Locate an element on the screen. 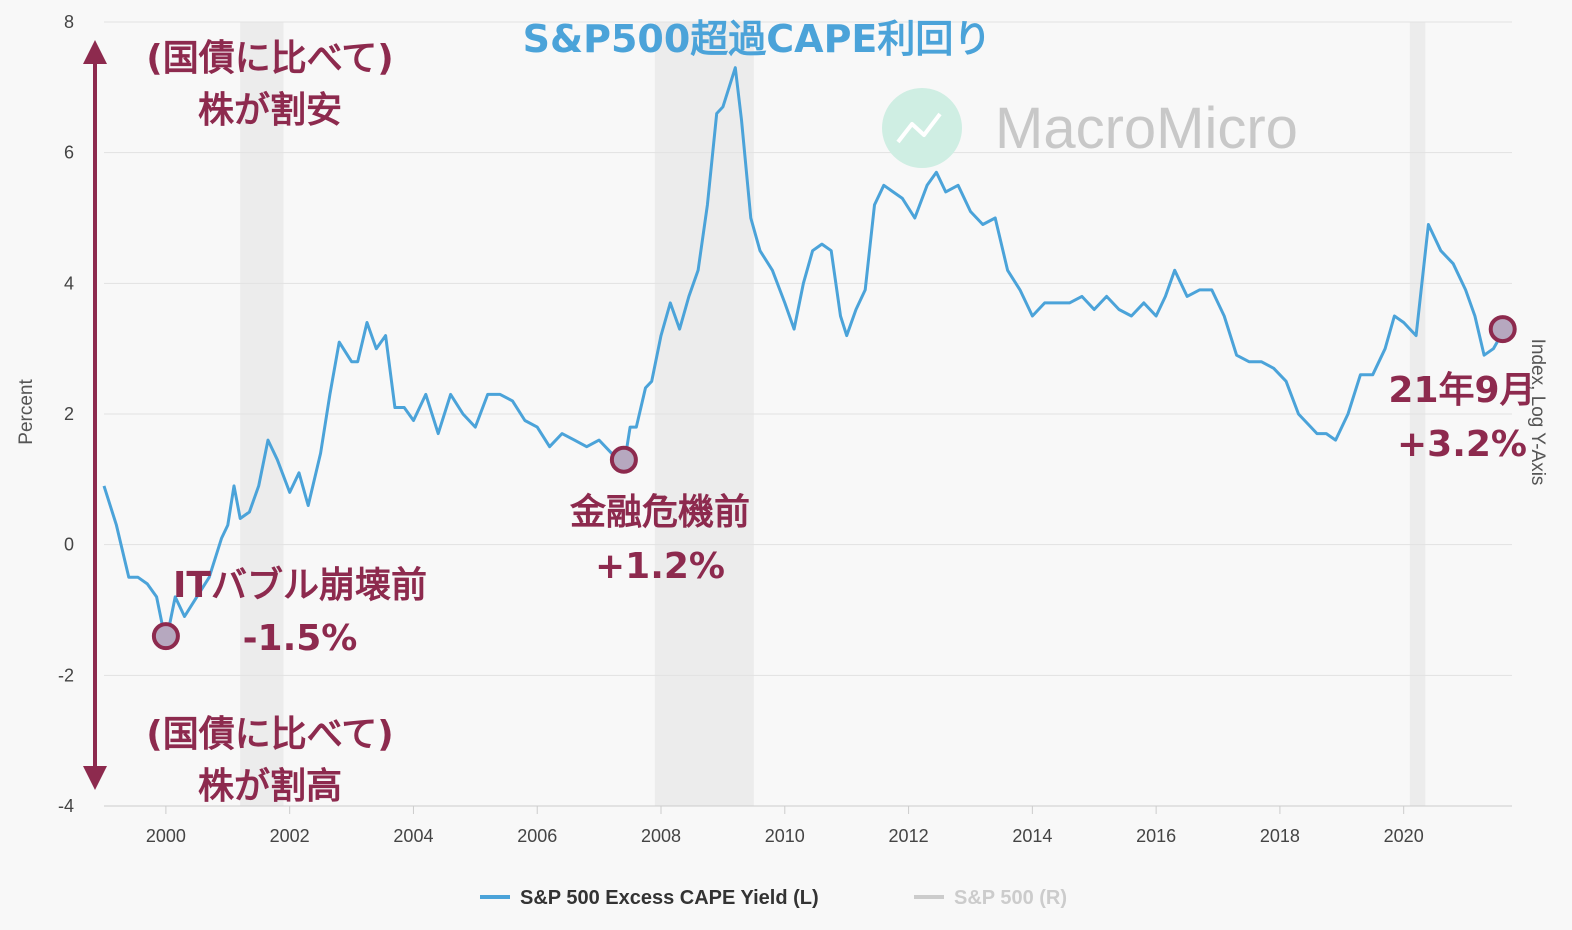  arrow-top-label-2: 株が割安 is located at coordinates (270, 110).